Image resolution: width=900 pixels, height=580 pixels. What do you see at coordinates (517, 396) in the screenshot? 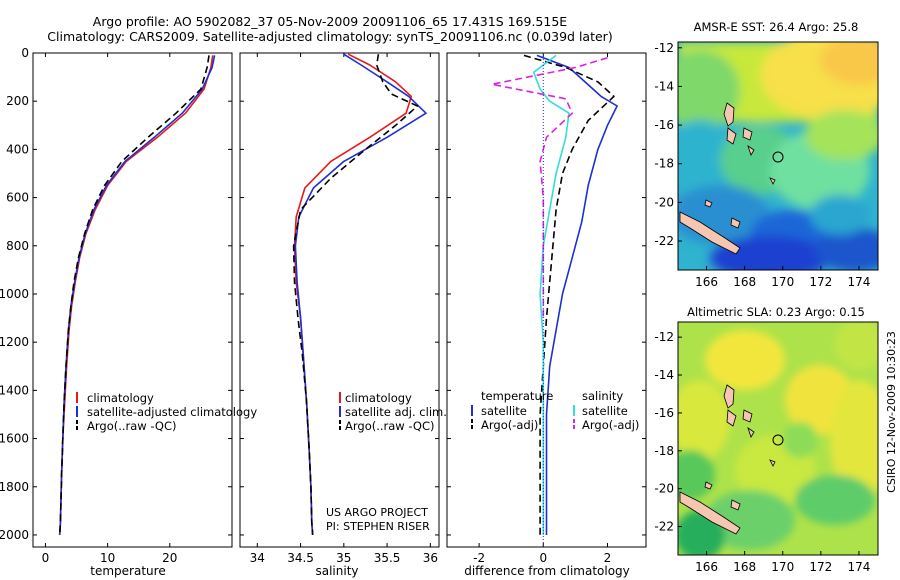
I see `legend-header-temperature: temperature` at bounding box center [517, 396].